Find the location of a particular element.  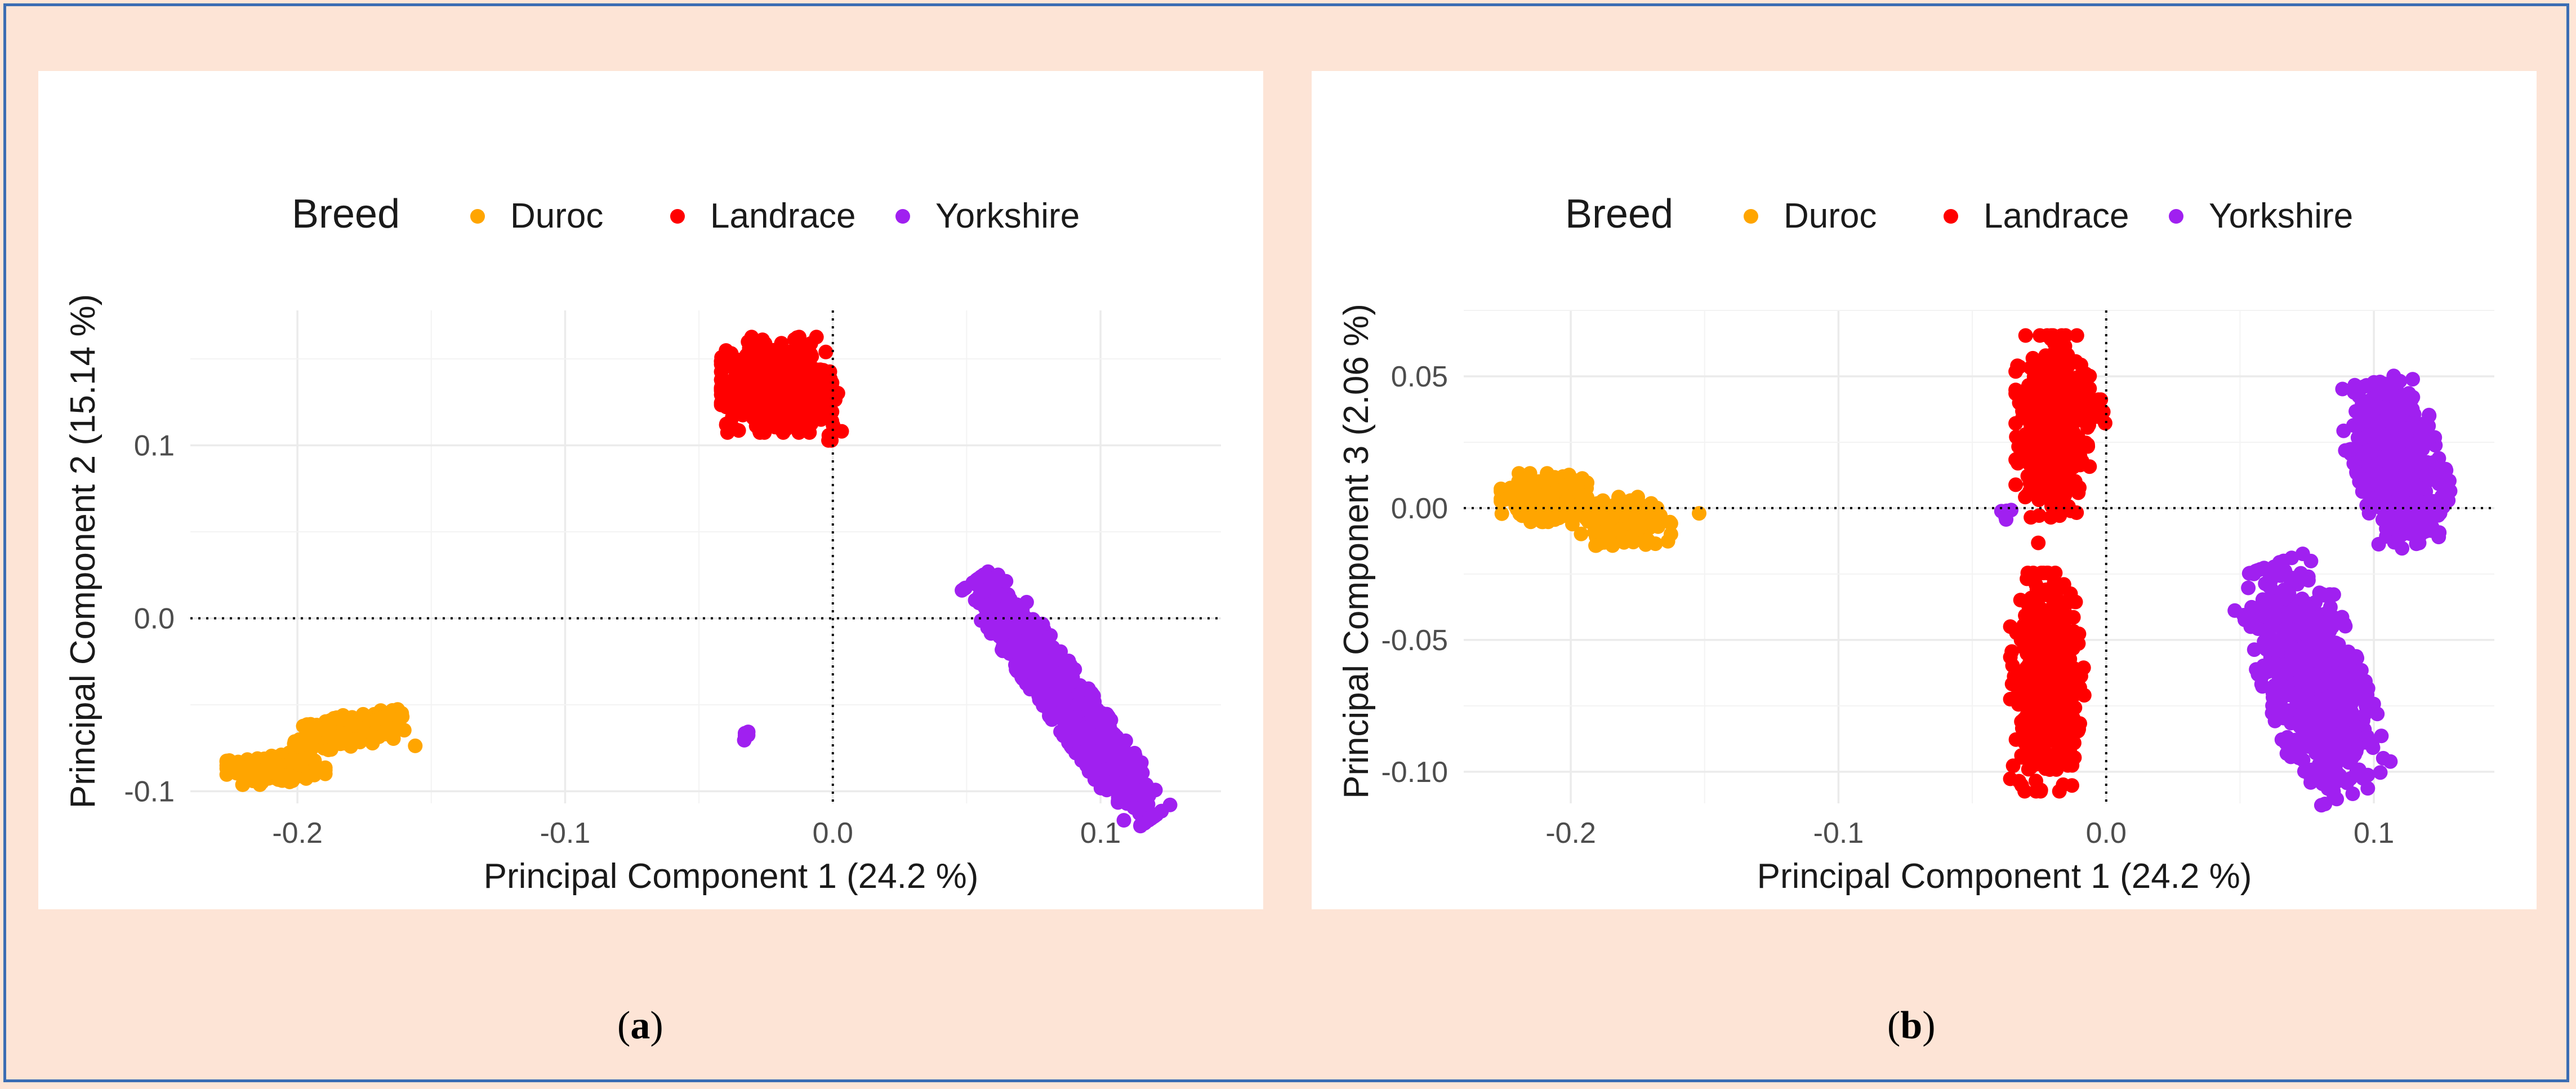

legend-label-landrace: Landrace is located at coordinates (783, 216).